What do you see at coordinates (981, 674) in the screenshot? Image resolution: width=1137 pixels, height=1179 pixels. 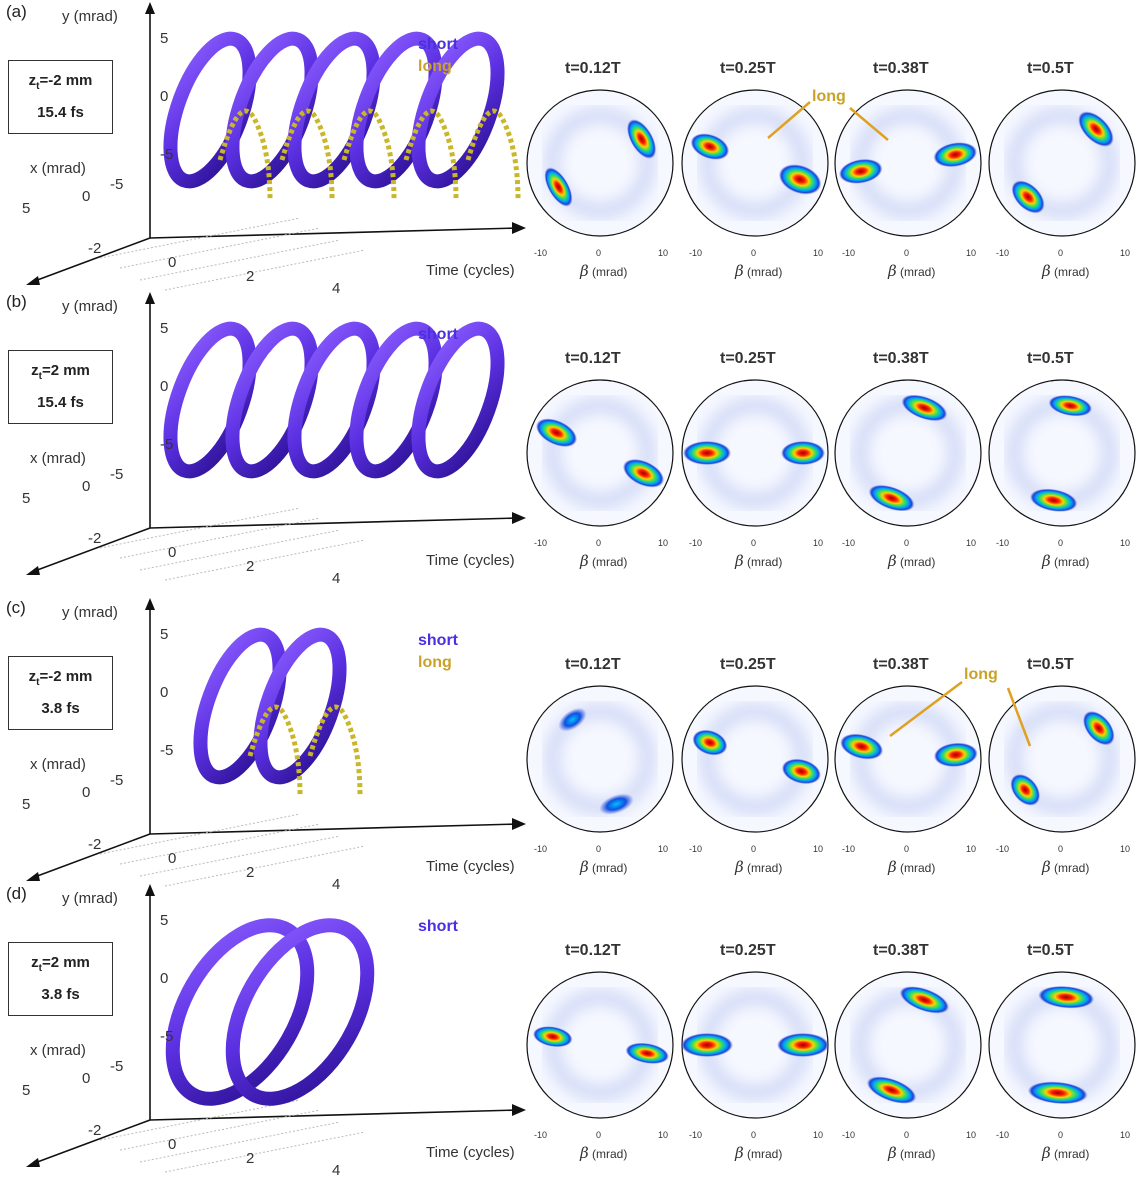 I see `long-annotation: long` at bounding box center [981, 674].